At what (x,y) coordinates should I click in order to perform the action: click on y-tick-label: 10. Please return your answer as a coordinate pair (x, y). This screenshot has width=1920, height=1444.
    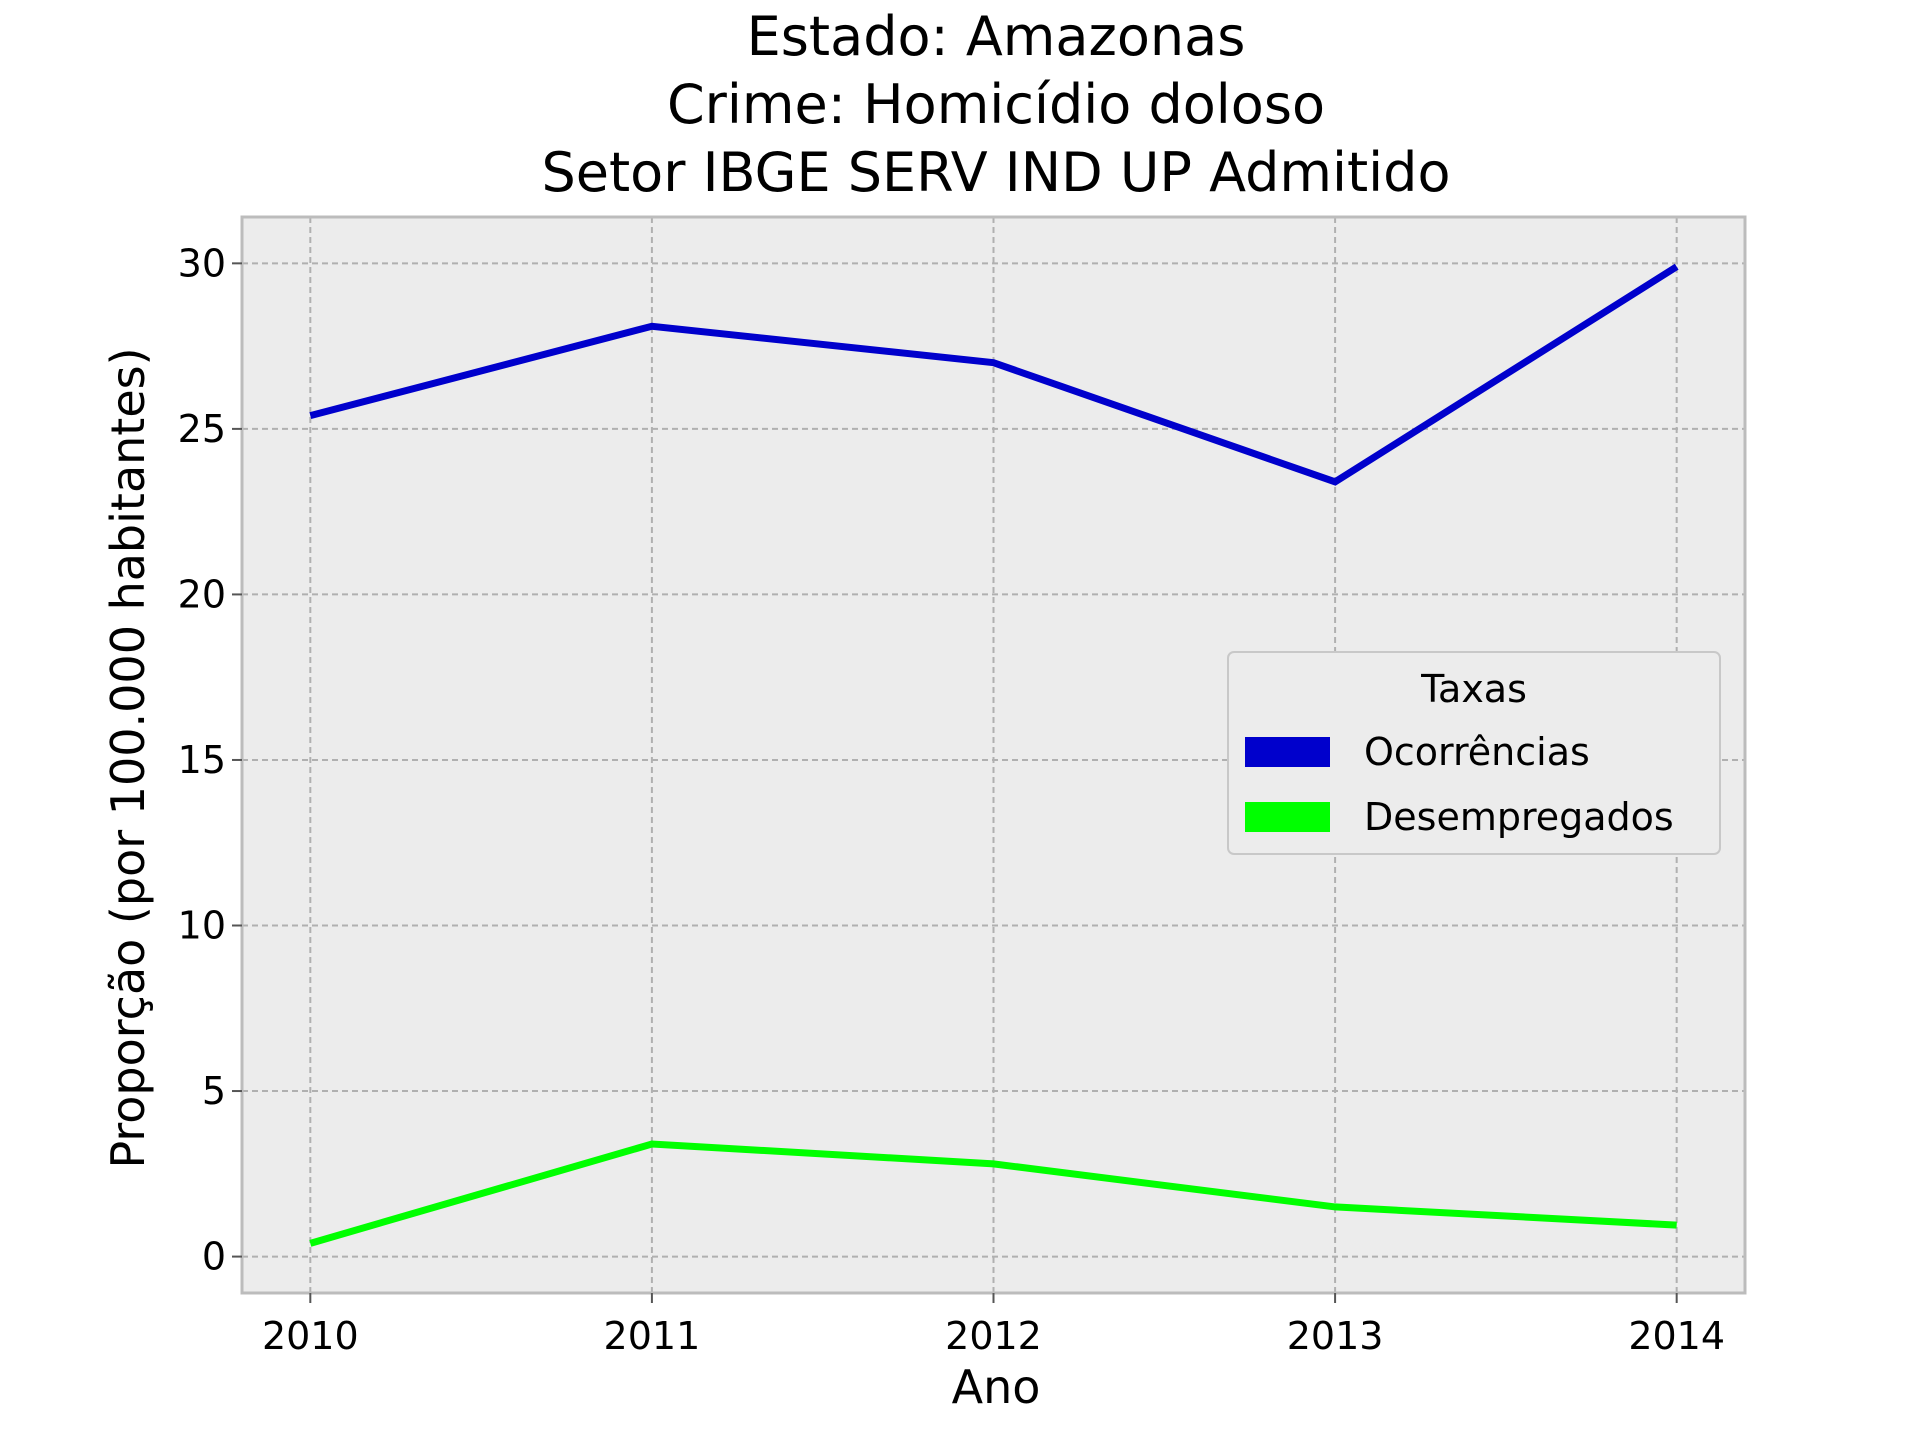
    Looking at the image, I should click on (202, 926).